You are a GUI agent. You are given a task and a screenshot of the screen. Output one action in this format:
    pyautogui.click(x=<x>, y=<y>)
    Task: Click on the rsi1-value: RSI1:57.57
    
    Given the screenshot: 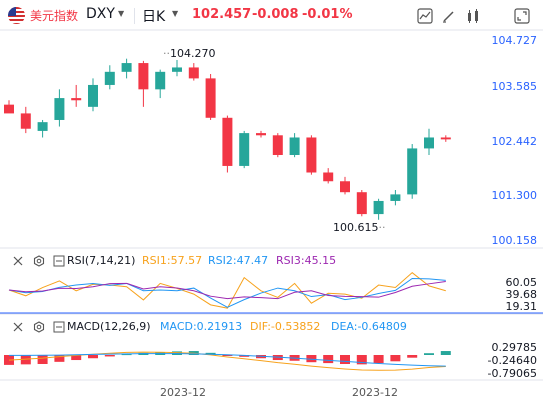 What is the action you would take?
    pyautogui.click(x=172, y=260)
    